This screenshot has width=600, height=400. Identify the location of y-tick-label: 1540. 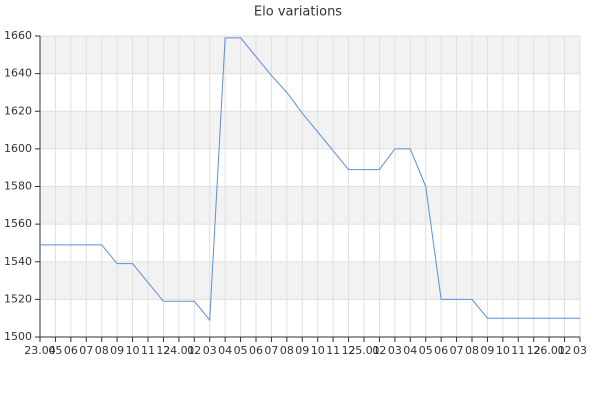
(18, 261).